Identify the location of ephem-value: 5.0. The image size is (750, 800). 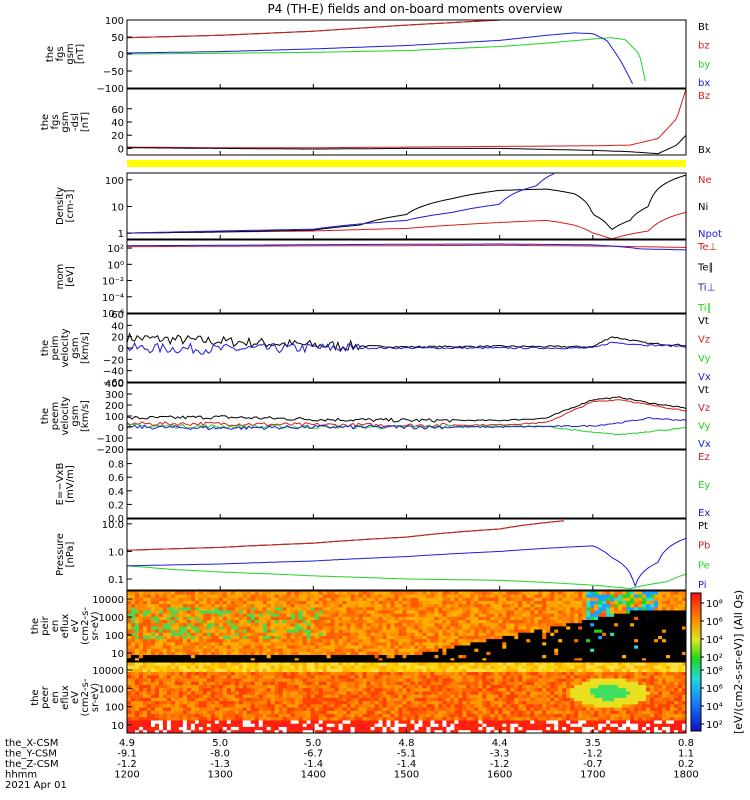
(313, 743).